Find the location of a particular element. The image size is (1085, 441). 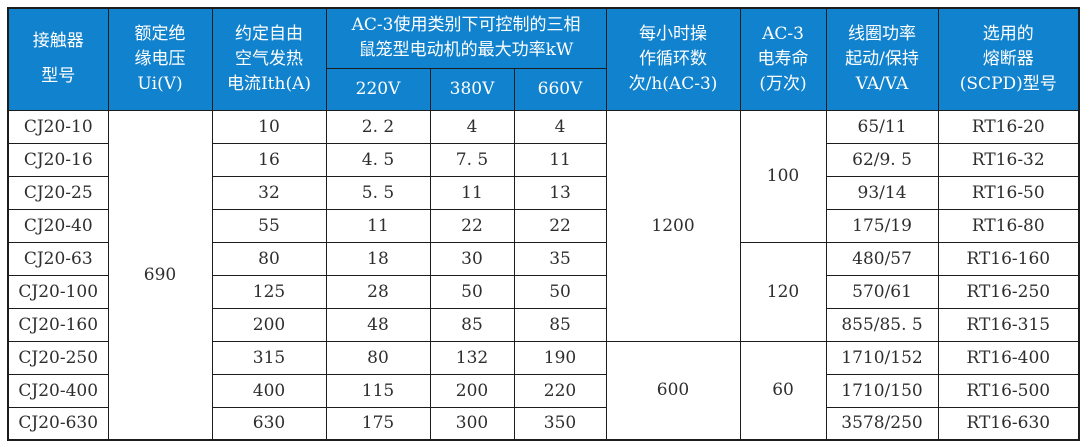

cell-model: CJ20-25 is located at coordinates (58, 192).